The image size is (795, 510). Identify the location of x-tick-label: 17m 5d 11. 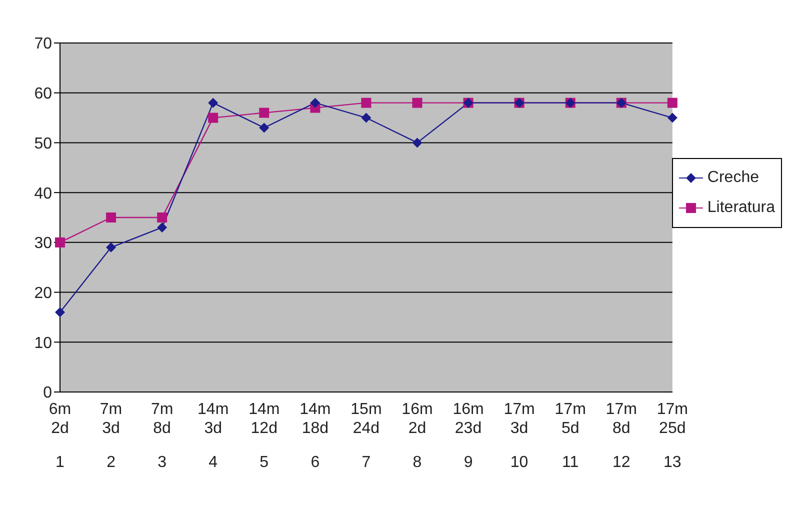
(570, 436).